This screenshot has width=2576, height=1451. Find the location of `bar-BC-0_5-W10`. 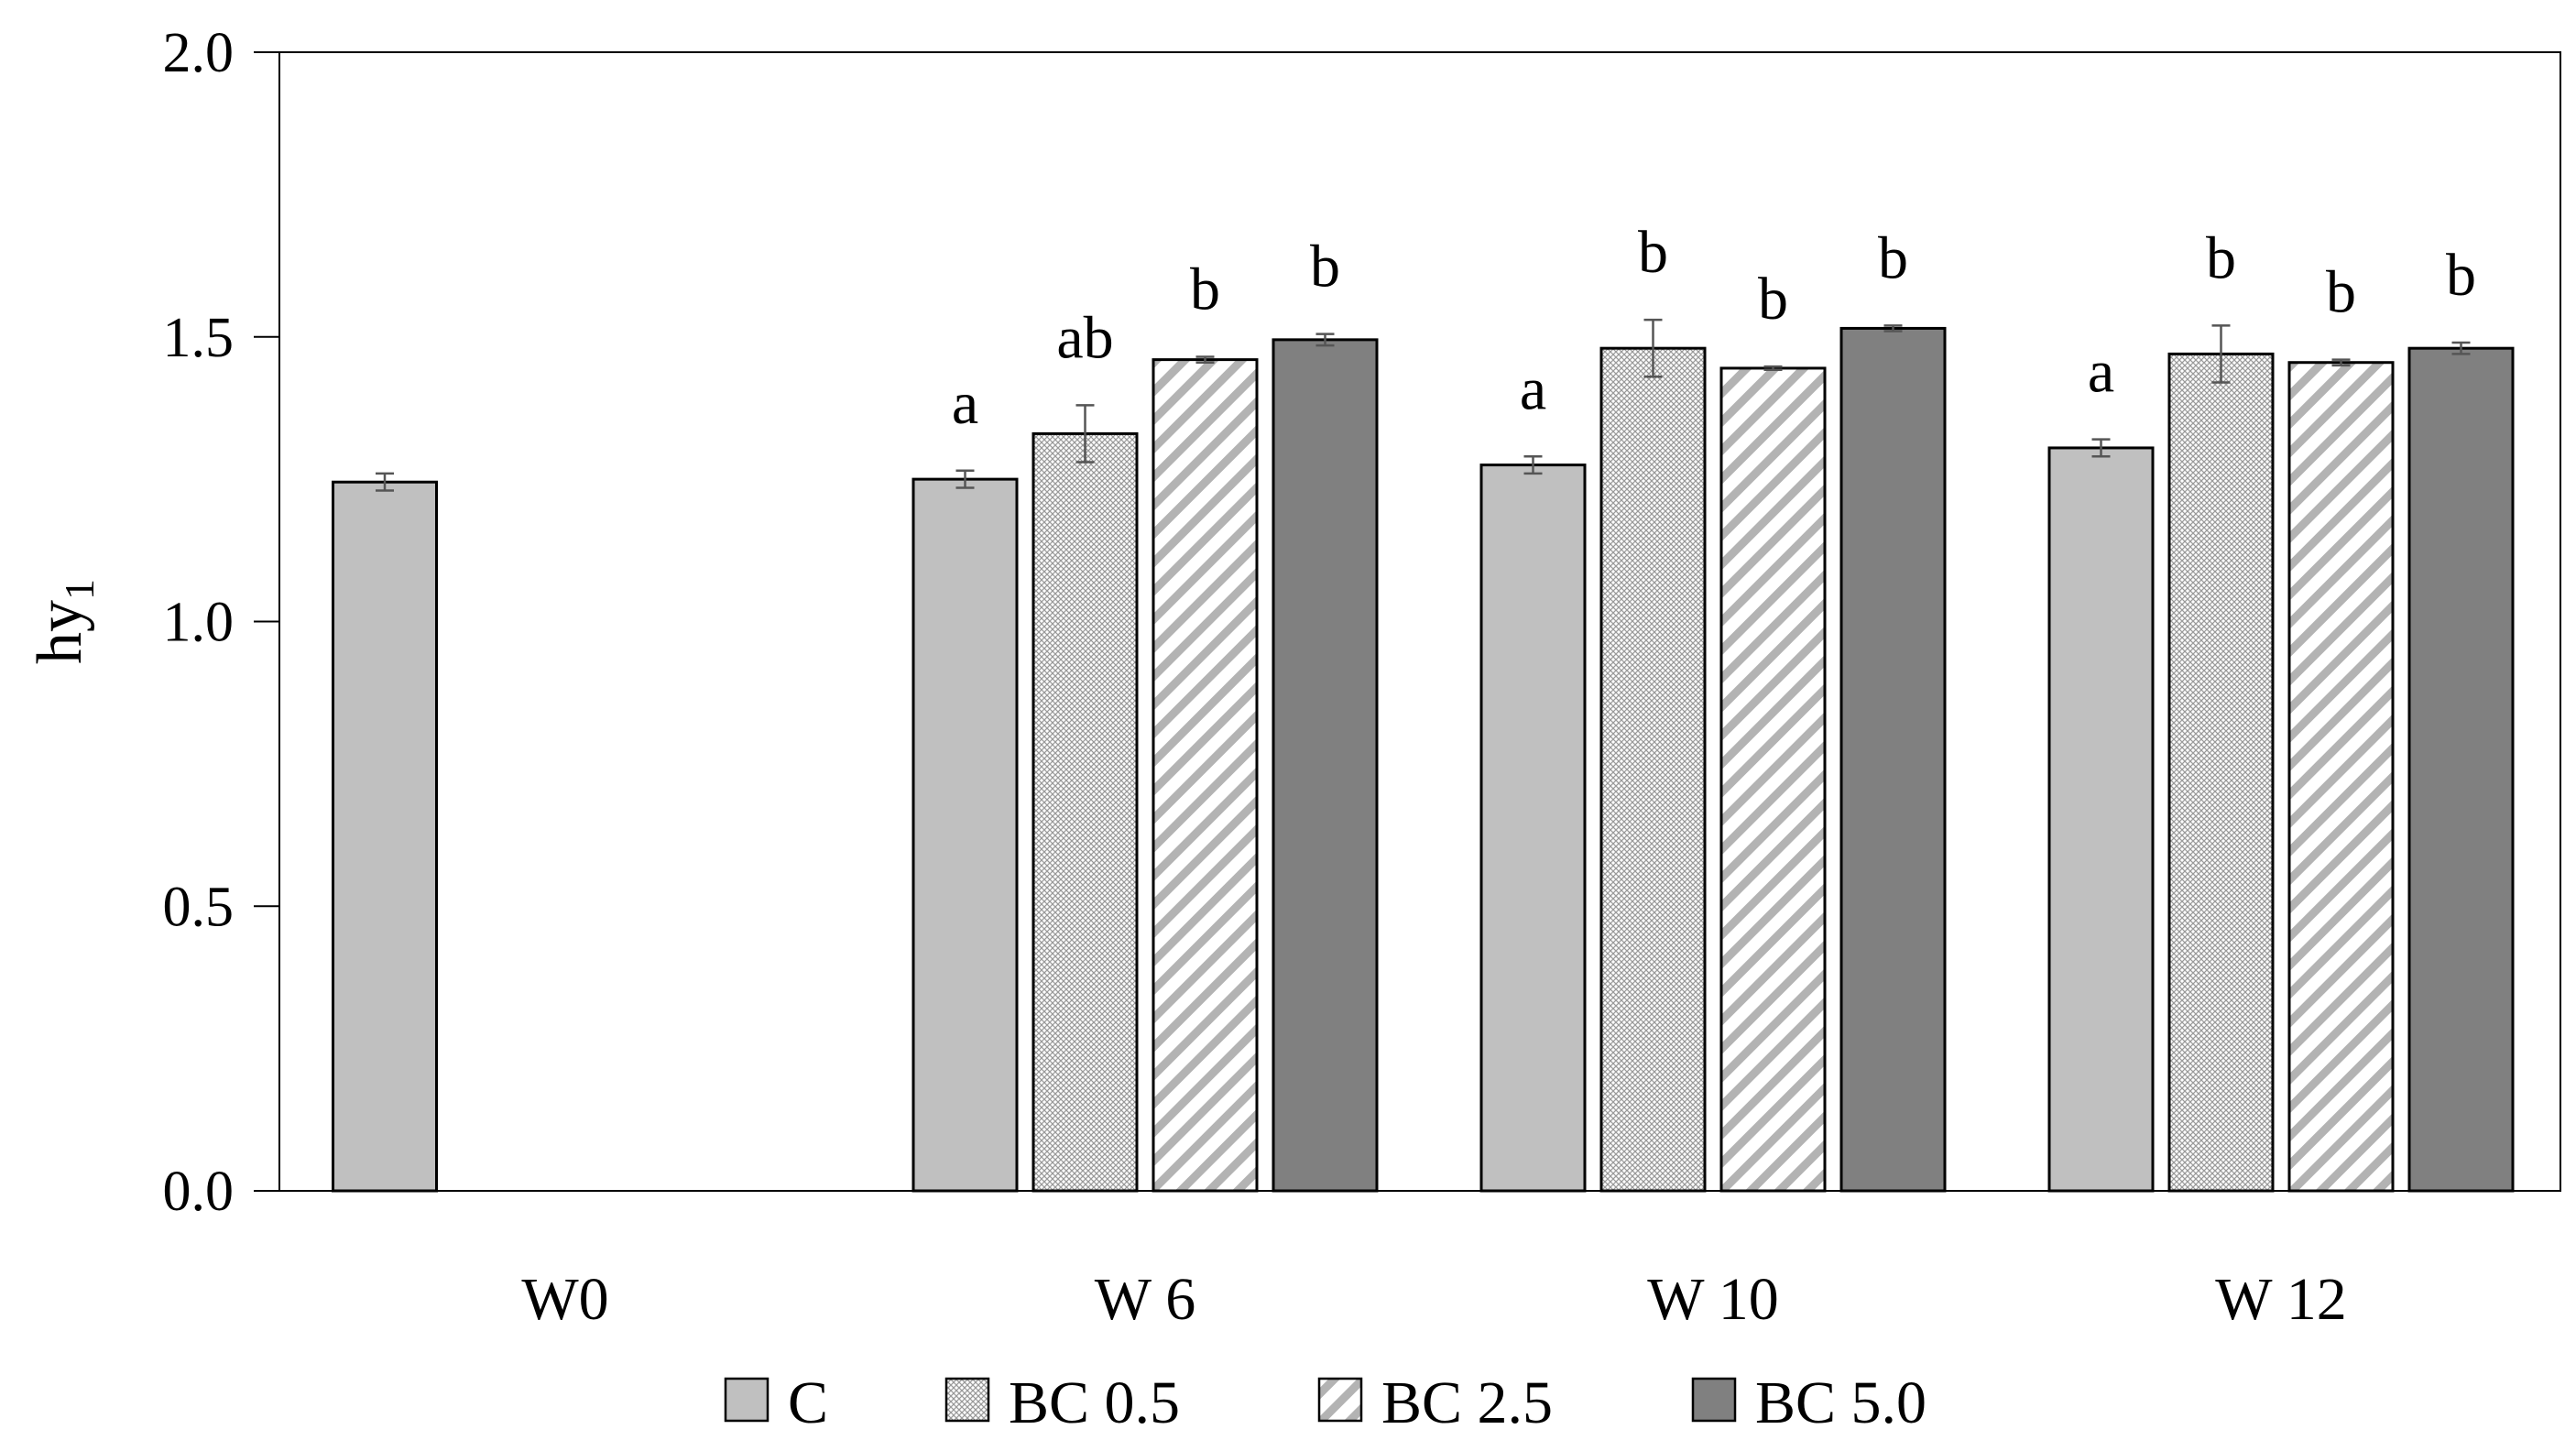

bar-BC-0_5-W10 is located at coordinates (1653, 769).